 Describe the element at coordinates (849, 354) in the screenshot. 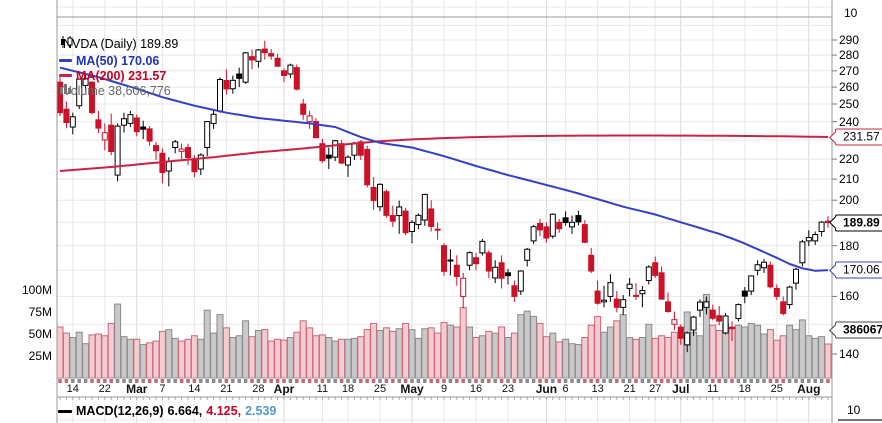

I see `price-tick-label: 140` at that location.